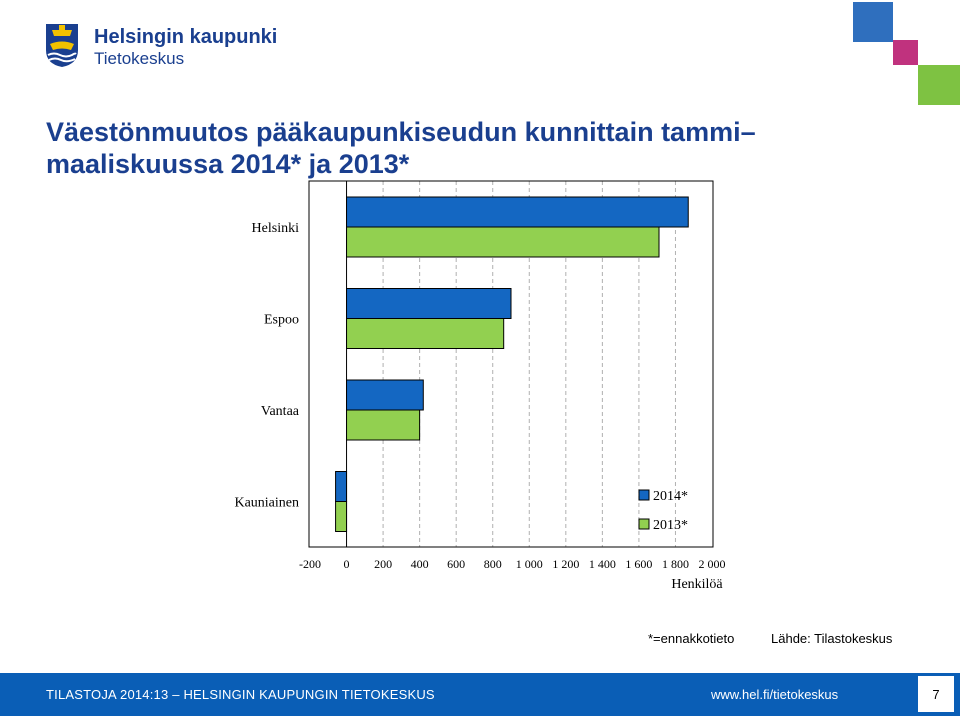 The height and width of the screenshot is (716, 960). What do you see at coordinates (905, 52) in the screenshot?
I see `decor-square-magenta` at bounding box center [905, 52].